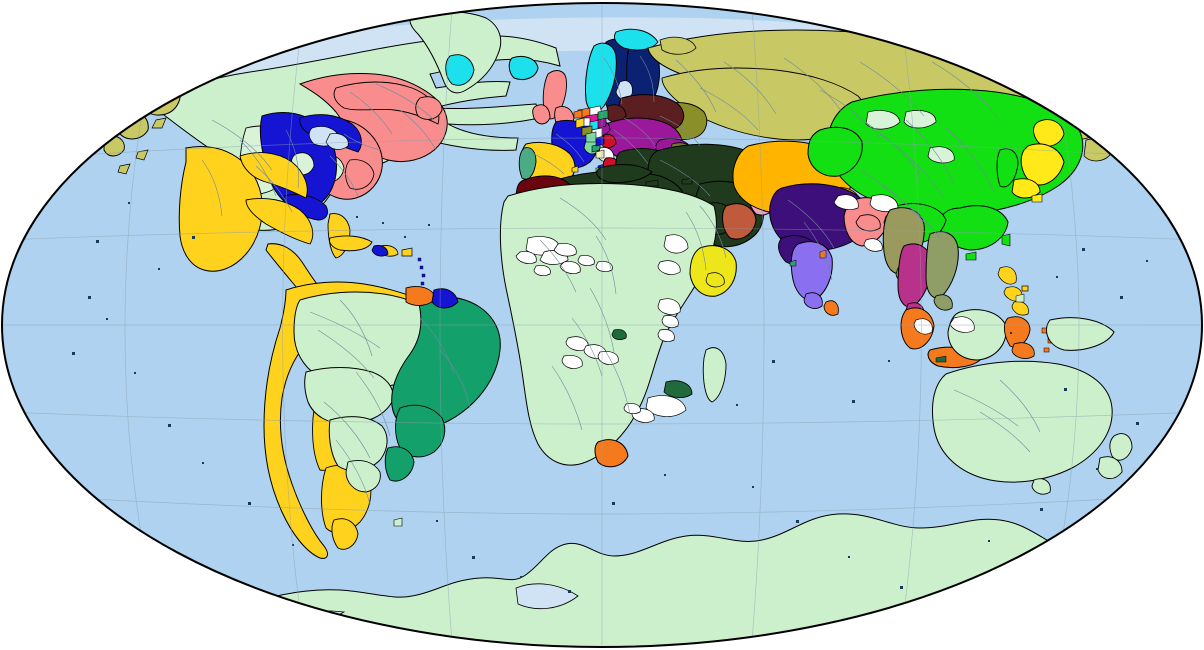  What do you see at coordinates (445, 298) in the screenshot?
I see `region-french-guiana` at bounding box center [445, 298].